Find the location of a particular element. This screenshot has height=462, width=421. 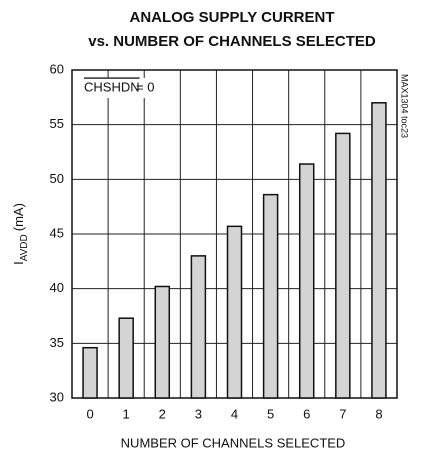

x-tick-label: 7 is located at coordinates (342, 413).